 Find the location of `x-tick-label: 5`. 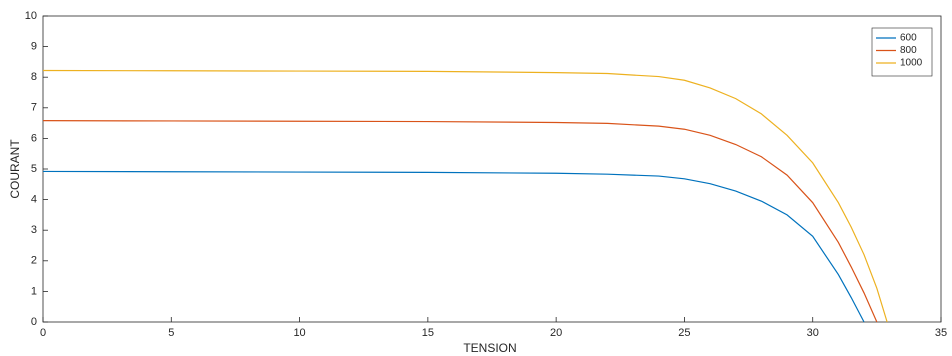

x-tick-label: 5 is located at coordinates (171, 333).